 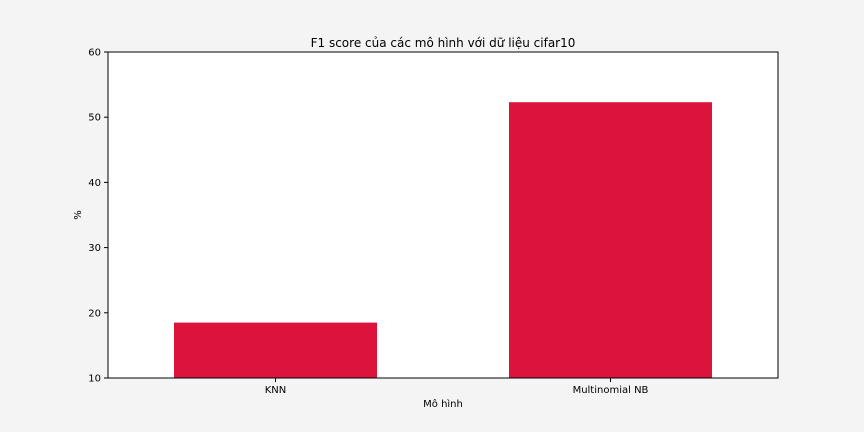 I want to click on y-tick-label: 50, so click(x=94, y=118).